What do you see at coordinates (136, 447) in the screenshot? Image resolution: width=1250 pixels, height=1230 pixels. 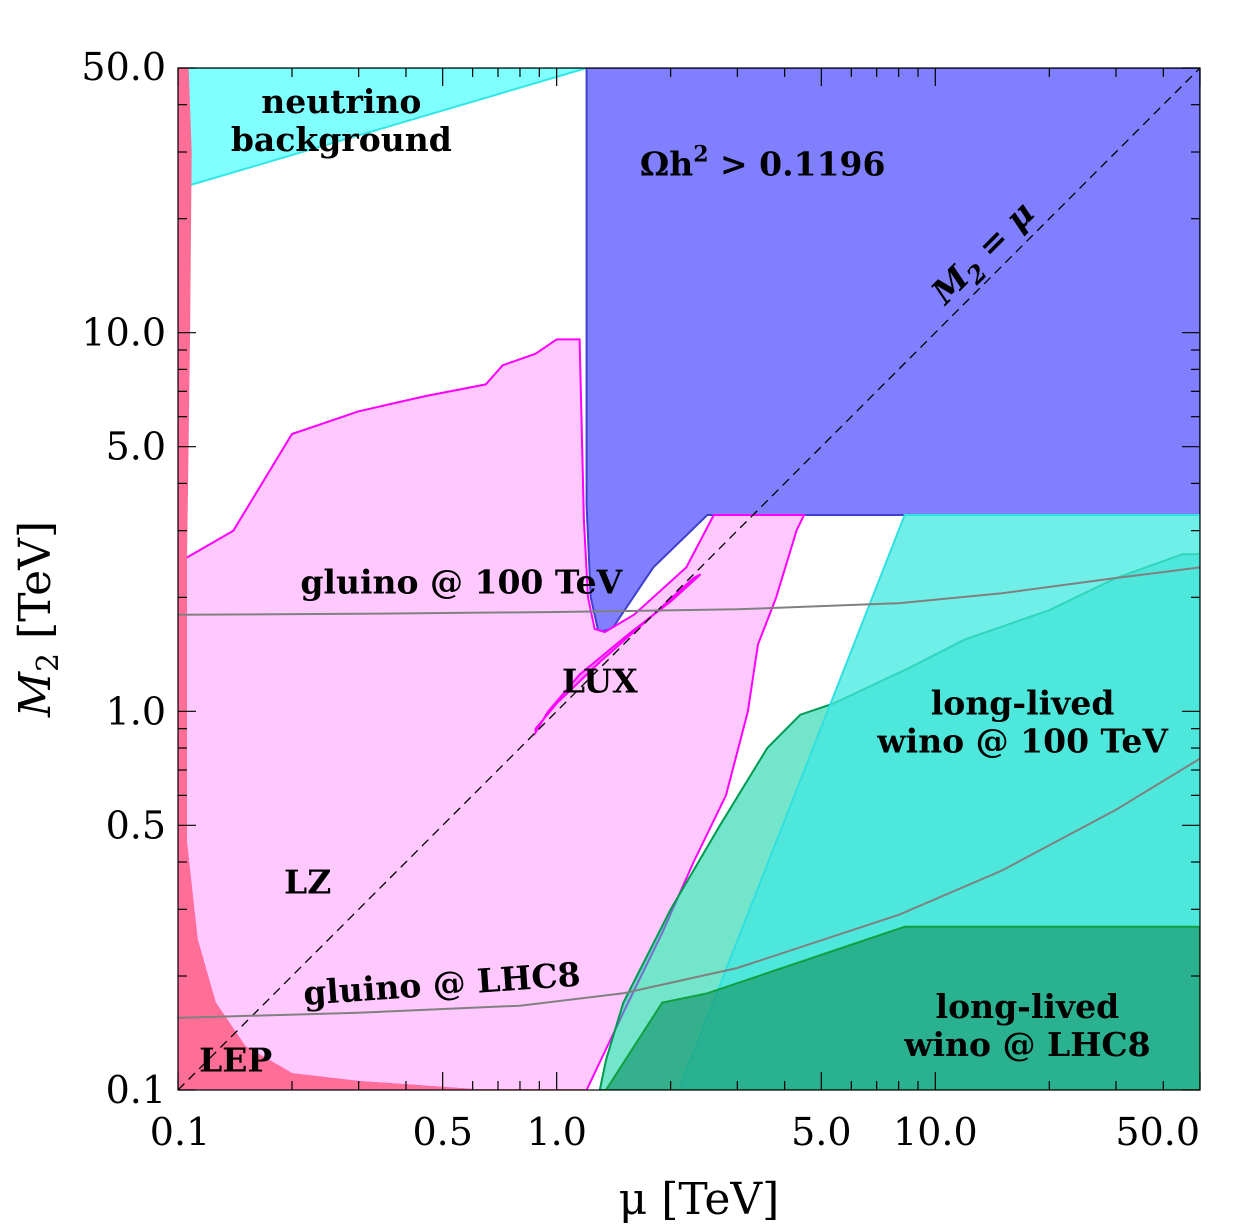 I see `y-tick-label: 5.0` at bounding box center [136, 447].